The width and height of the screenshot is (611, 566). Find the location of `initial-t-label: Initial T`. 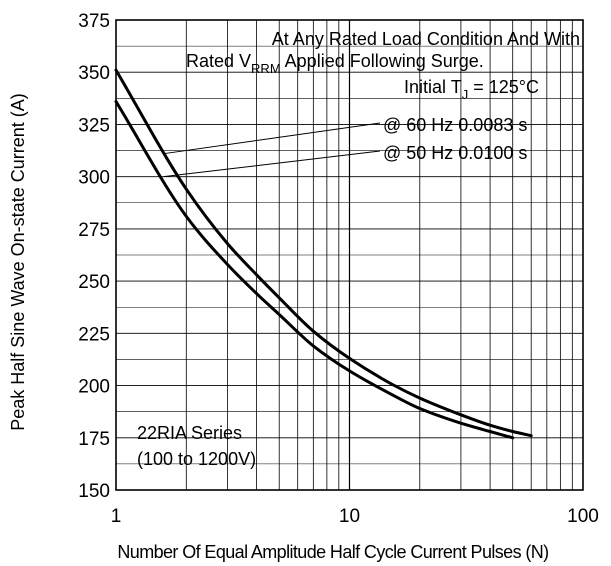

initial-t-label: Initial T is located at coordinates (433, 87).